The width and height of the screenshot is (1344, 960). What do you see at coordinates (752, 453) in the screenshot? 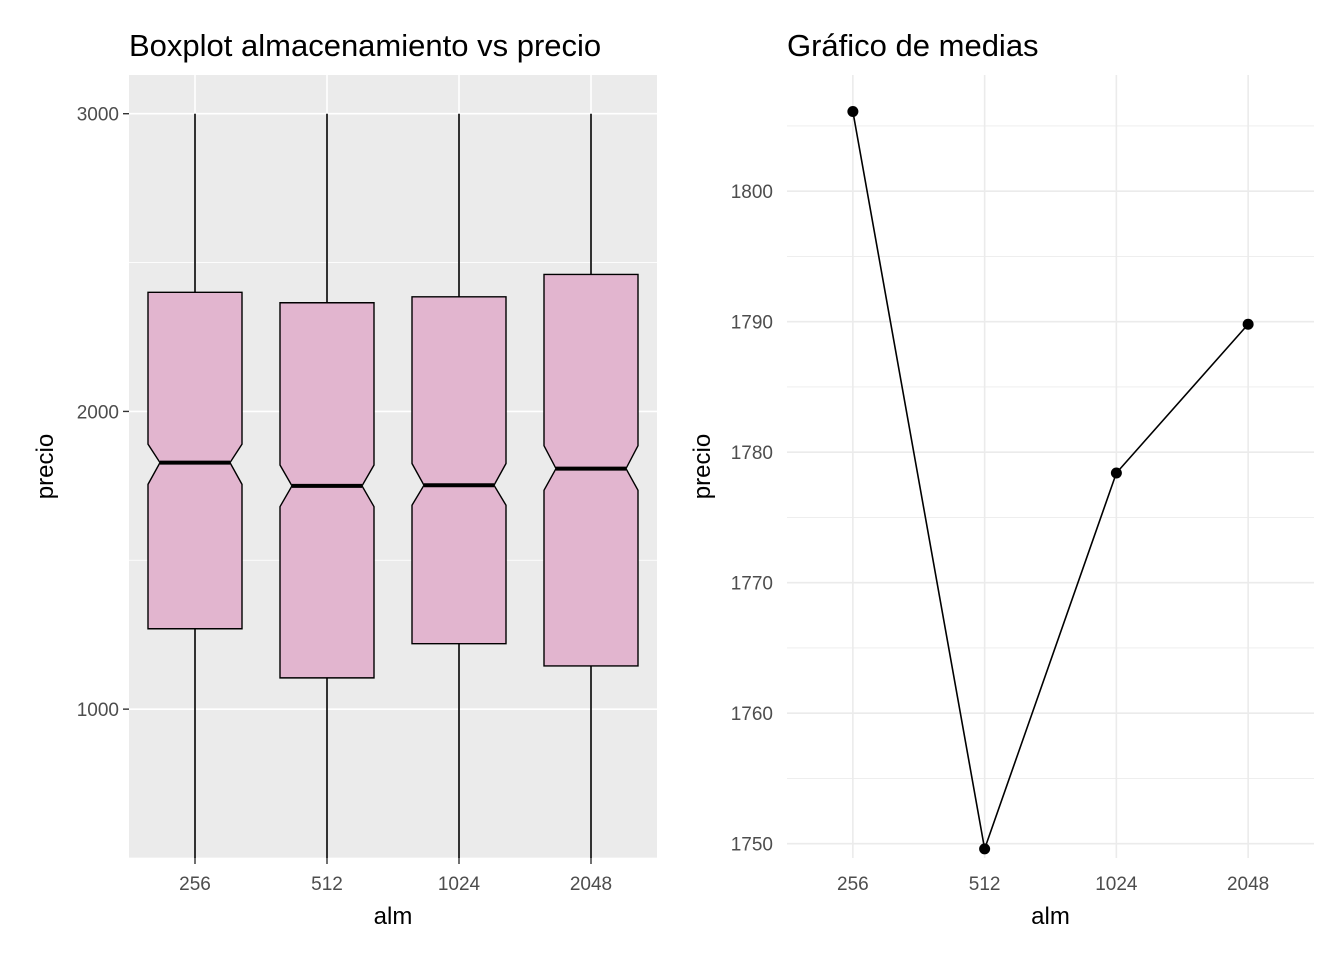
I see `y-tick-label: 1780` at bounding box center [752, 453].